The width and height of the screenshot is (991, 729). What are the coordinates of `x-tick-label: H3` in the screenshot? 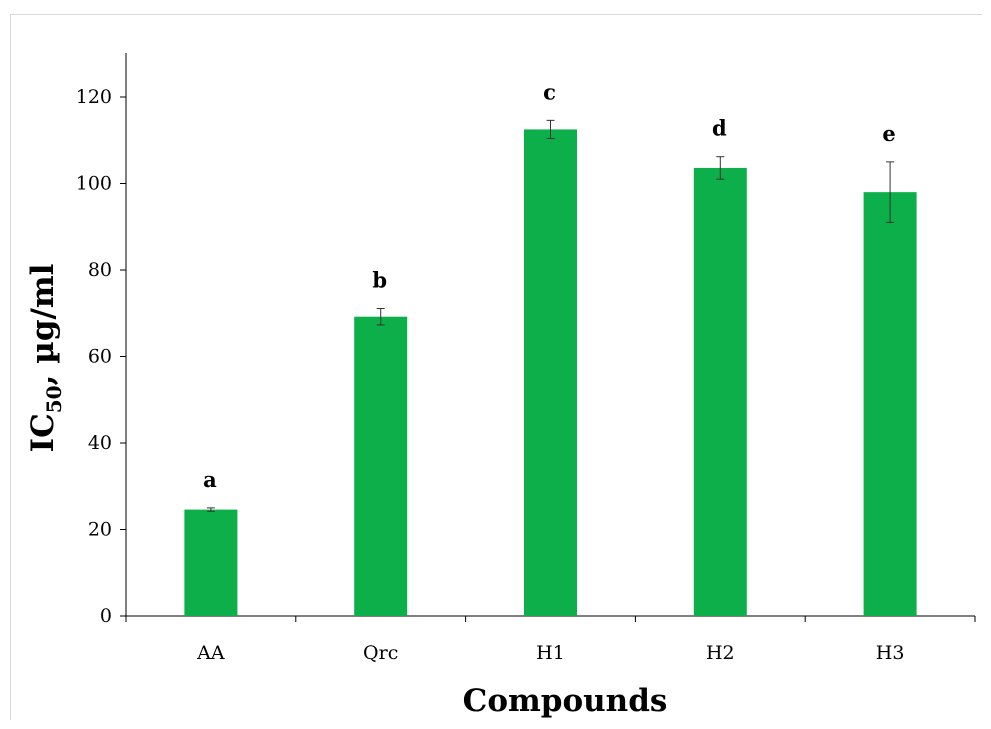 It's located at (890, 653).